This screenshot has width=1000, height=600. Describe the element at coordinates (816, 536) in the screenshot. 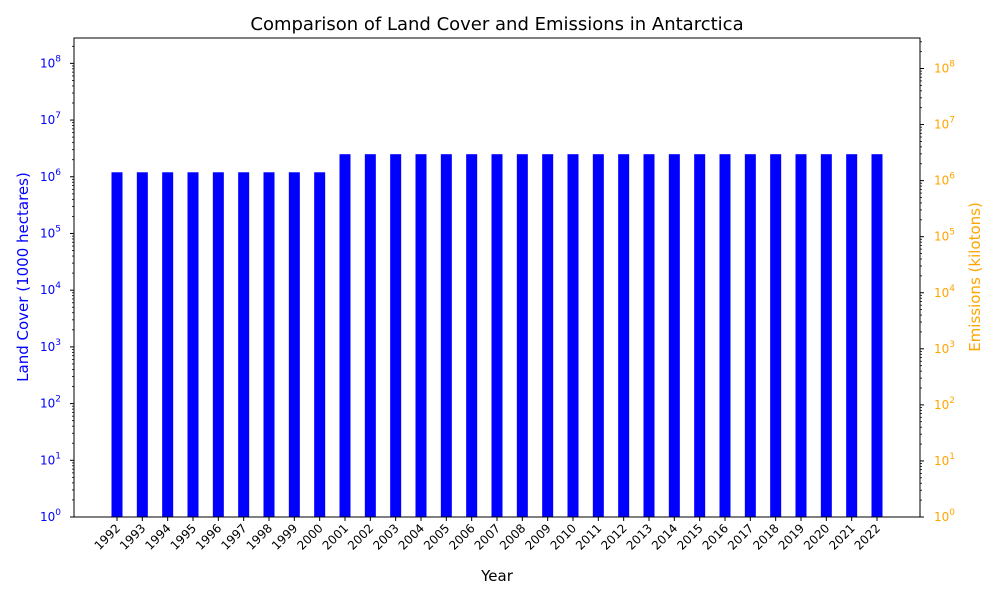

I see `x-tick-label-2020: 2020` at that location.